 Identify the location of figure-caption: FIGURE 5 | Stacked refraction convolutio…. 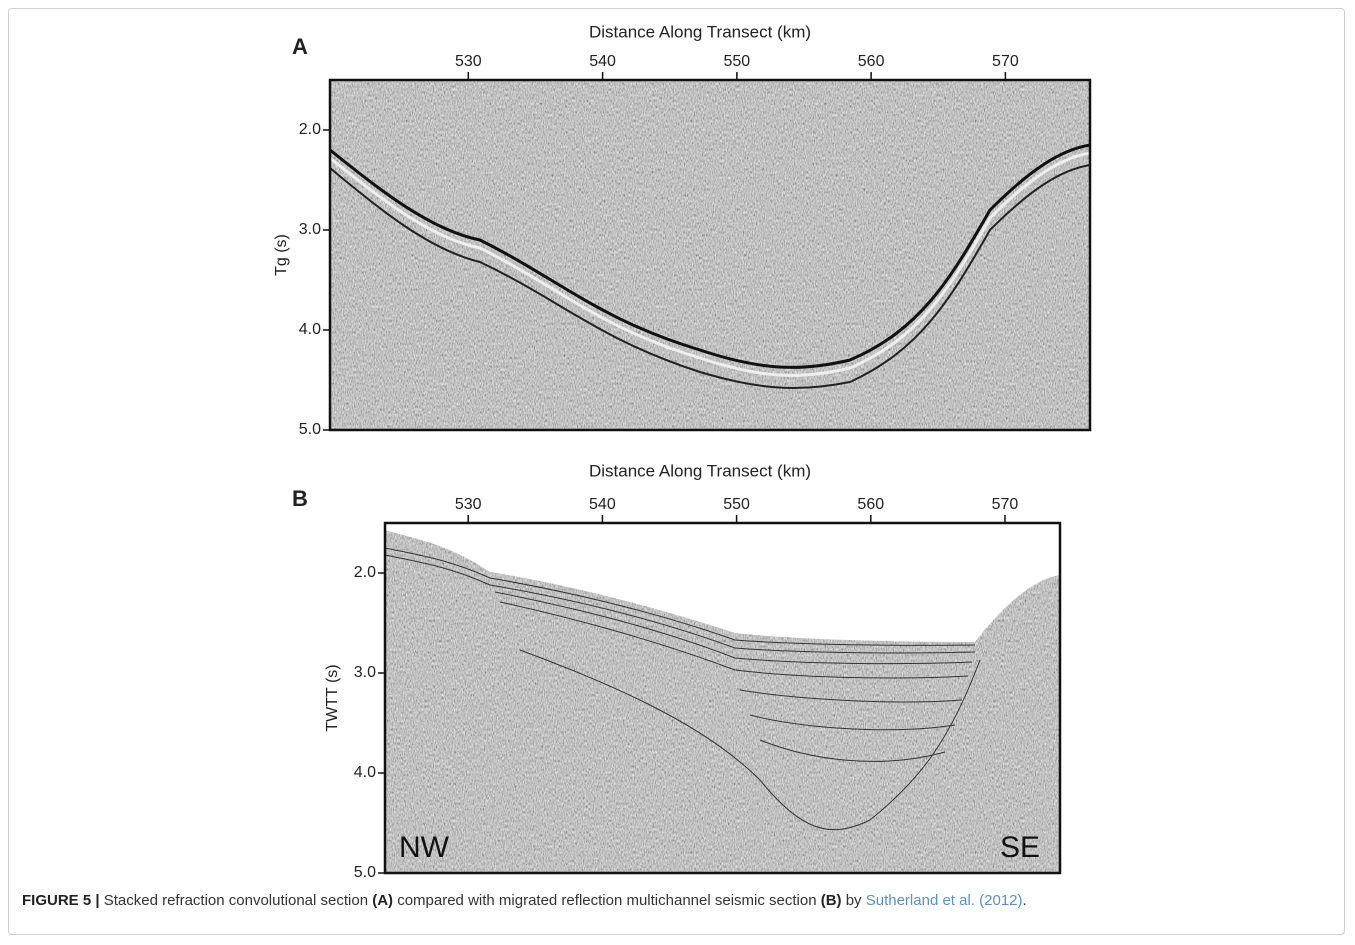
(524, 900).